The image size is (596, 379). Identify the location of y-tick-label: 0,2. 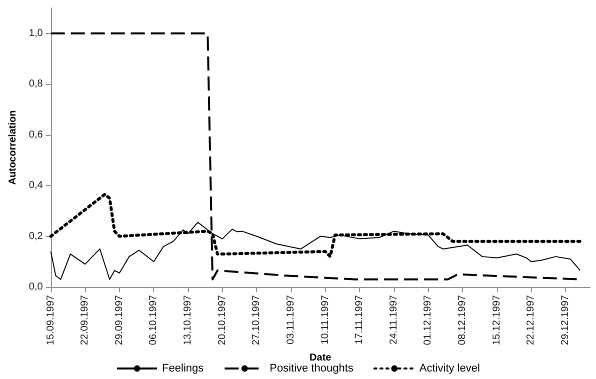
(36, 236).